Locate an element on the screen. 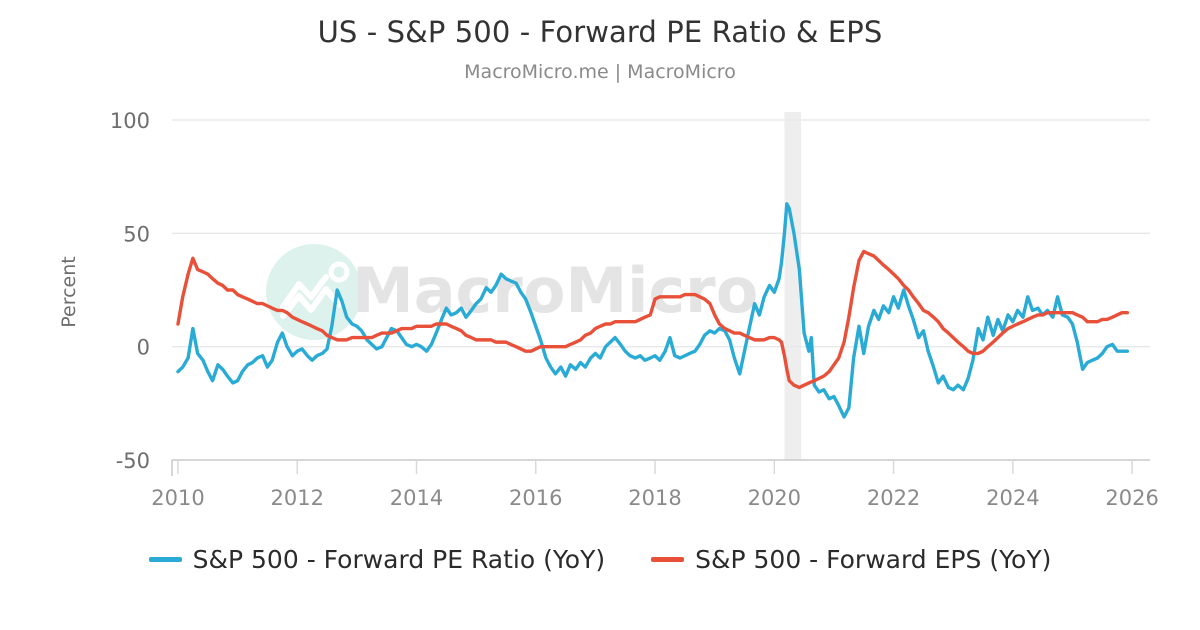  watermark-dot-icon is located at coordinates (339, 272).